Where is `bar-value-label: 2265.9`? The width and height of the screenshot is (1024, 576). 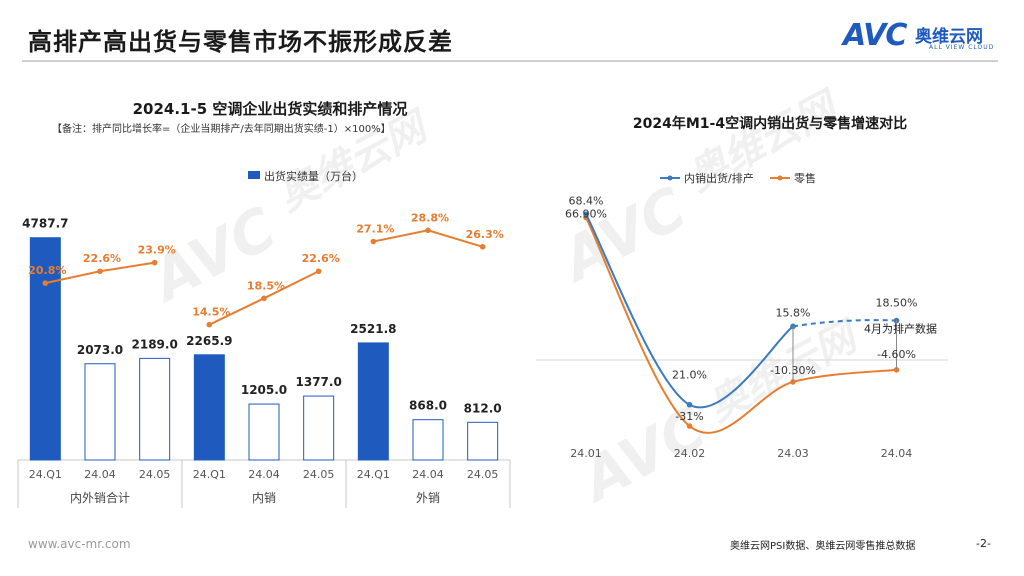
bar-value-label: 2265.9 is located at coordinates (209, 341).